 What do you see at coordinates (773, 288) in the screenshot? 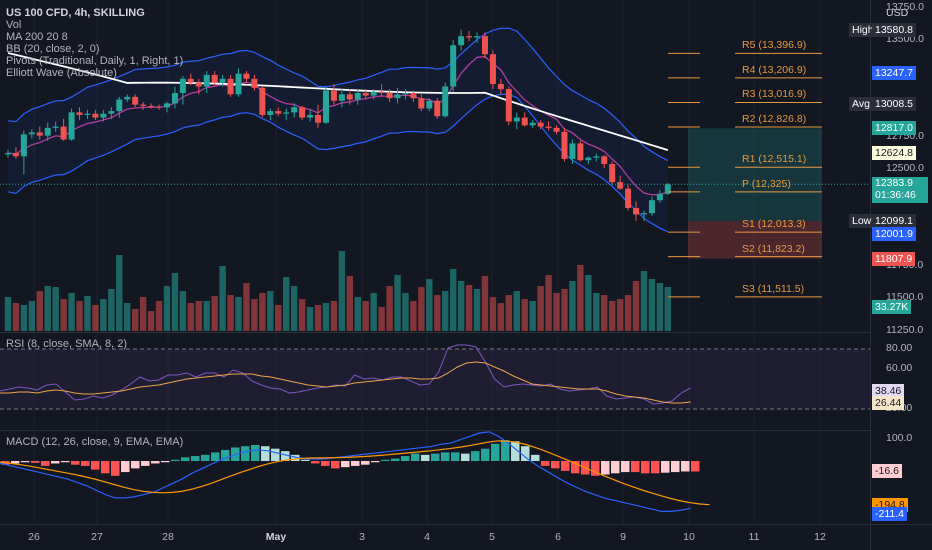
I see `pivot-label: S3 (11,511.5)` at bounding box center [773, 288].